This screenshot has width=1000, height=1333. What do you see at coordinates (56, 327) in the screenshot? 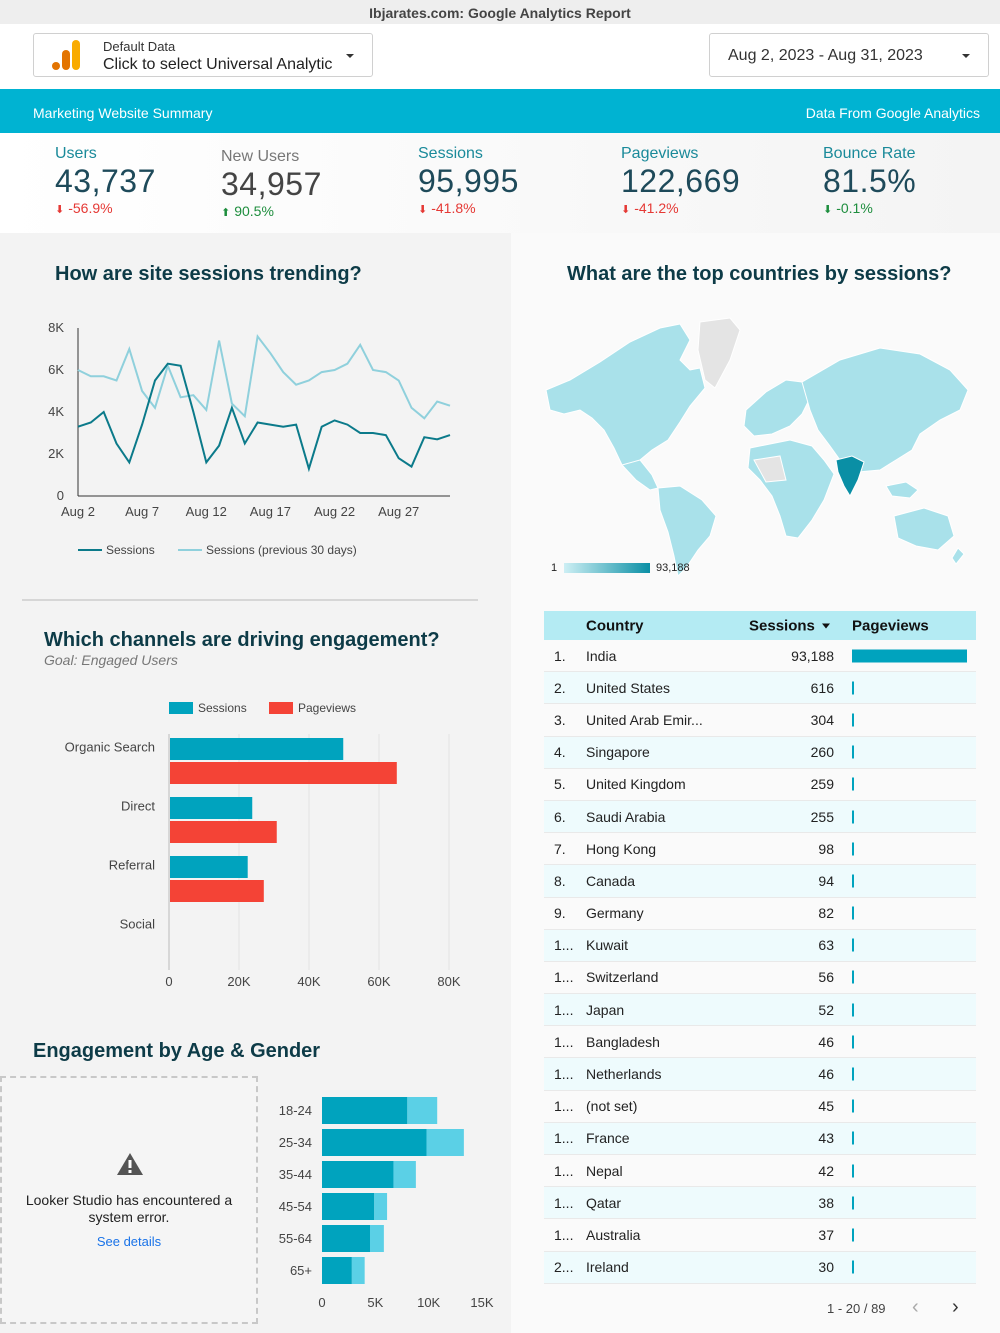
I see `y-tick-label: 8K` at bounding box center [56, 327].